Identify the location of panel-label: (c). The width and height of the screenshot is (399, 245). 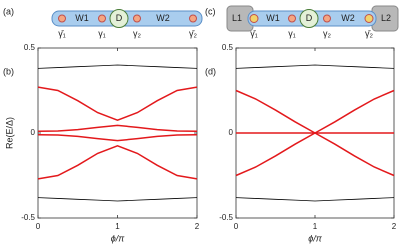
(210, 11).